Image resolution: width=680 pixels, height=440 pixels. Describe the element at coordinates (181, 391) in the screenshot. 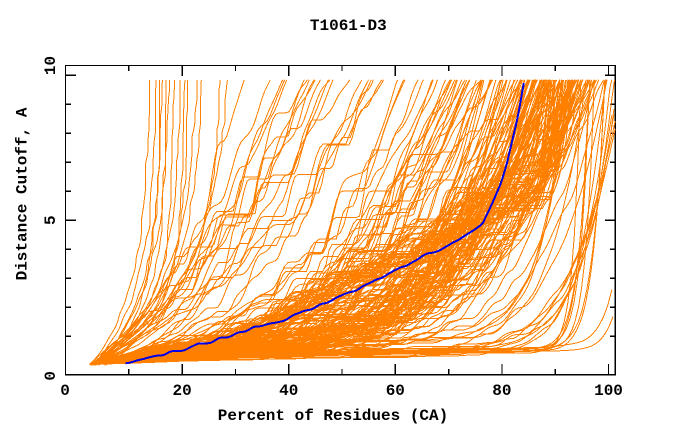

I see `svg-text: 20` at that location.